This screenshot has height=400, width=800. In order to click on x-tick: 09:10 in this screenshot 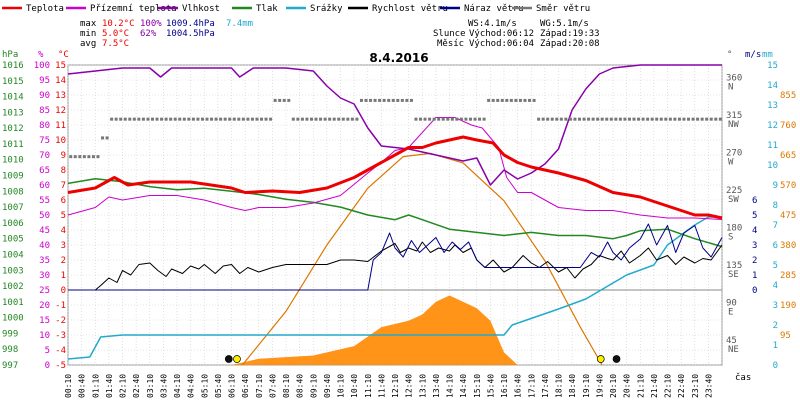, I will do `click(313, 386)`.